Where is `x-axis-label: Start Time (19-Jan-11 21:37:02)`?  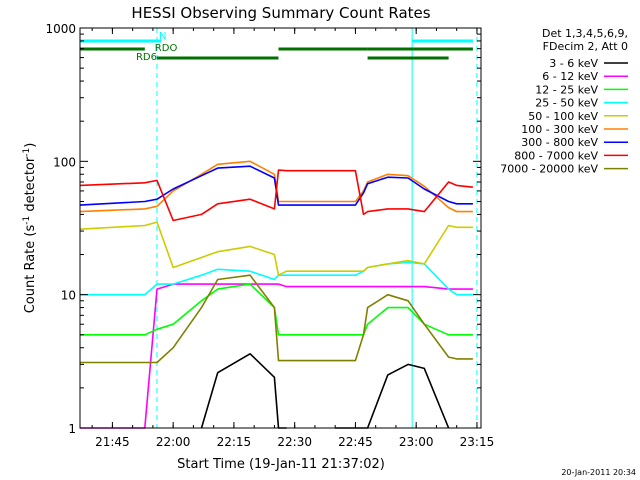 x-axis-label: Start Time (19-Jan-11 21:37:02) is located at coordinates (281, 464).